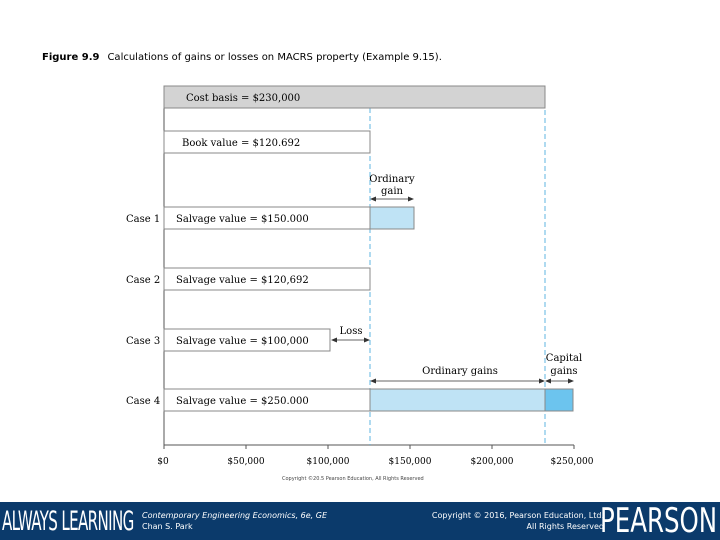  What do you see at coordinates (564, 358) in the screenshot?
I see `capital-gains-label-1: Capital` at bounding box center [564, 358].